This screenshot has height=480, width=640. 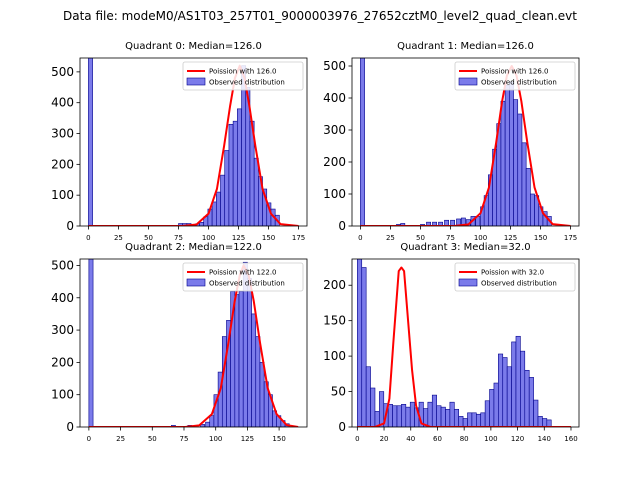 I want to click on x-tick-label: 140, so click(x=544, y=439).